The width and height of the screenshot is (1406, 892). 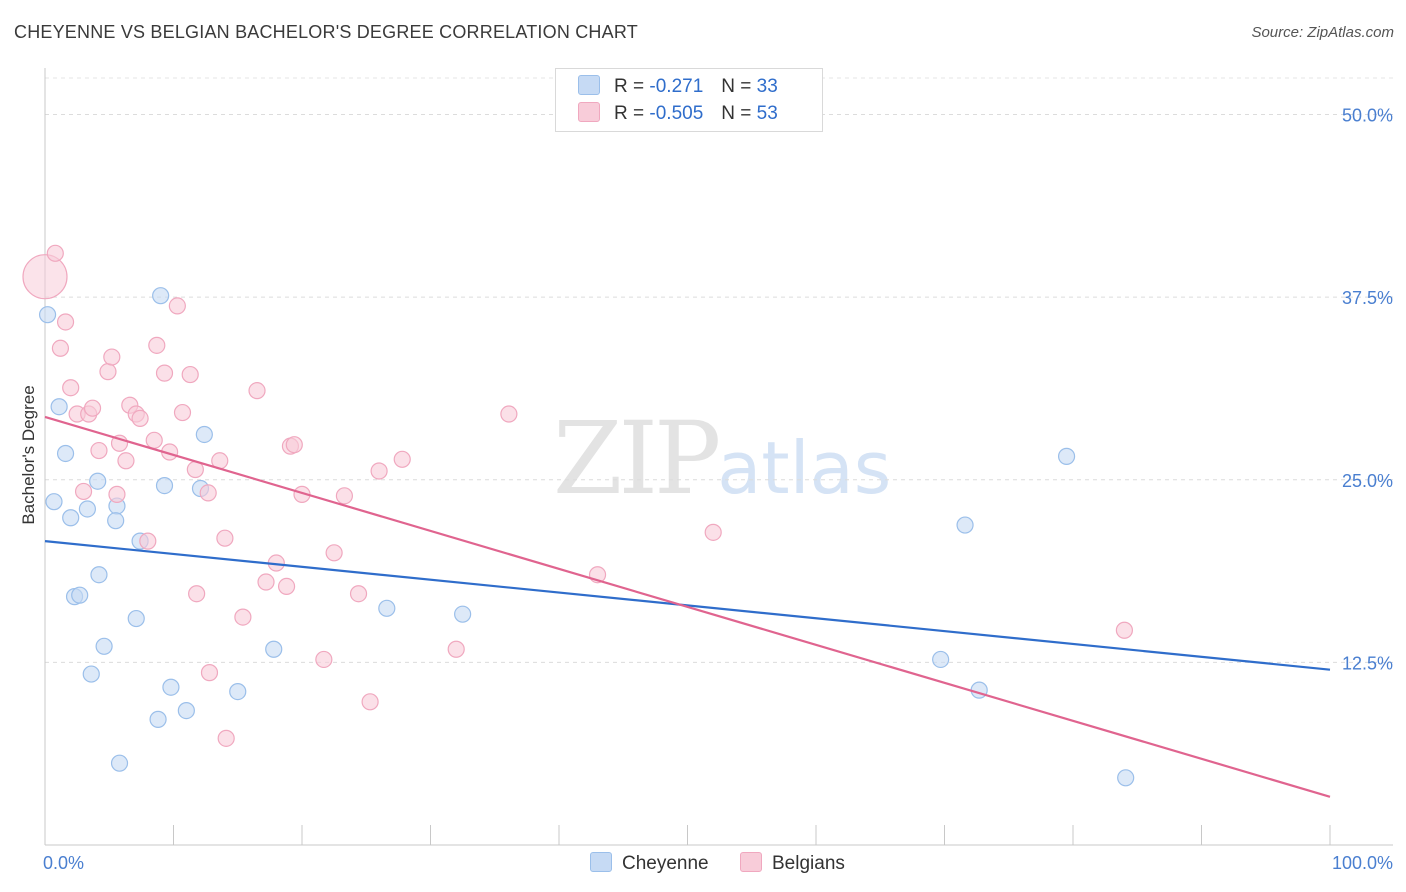 What do you see at coordinates (1362, 863) in the screenshot?
I see `x-tick-label: 100.0%` at bounding box center [1362, 863].